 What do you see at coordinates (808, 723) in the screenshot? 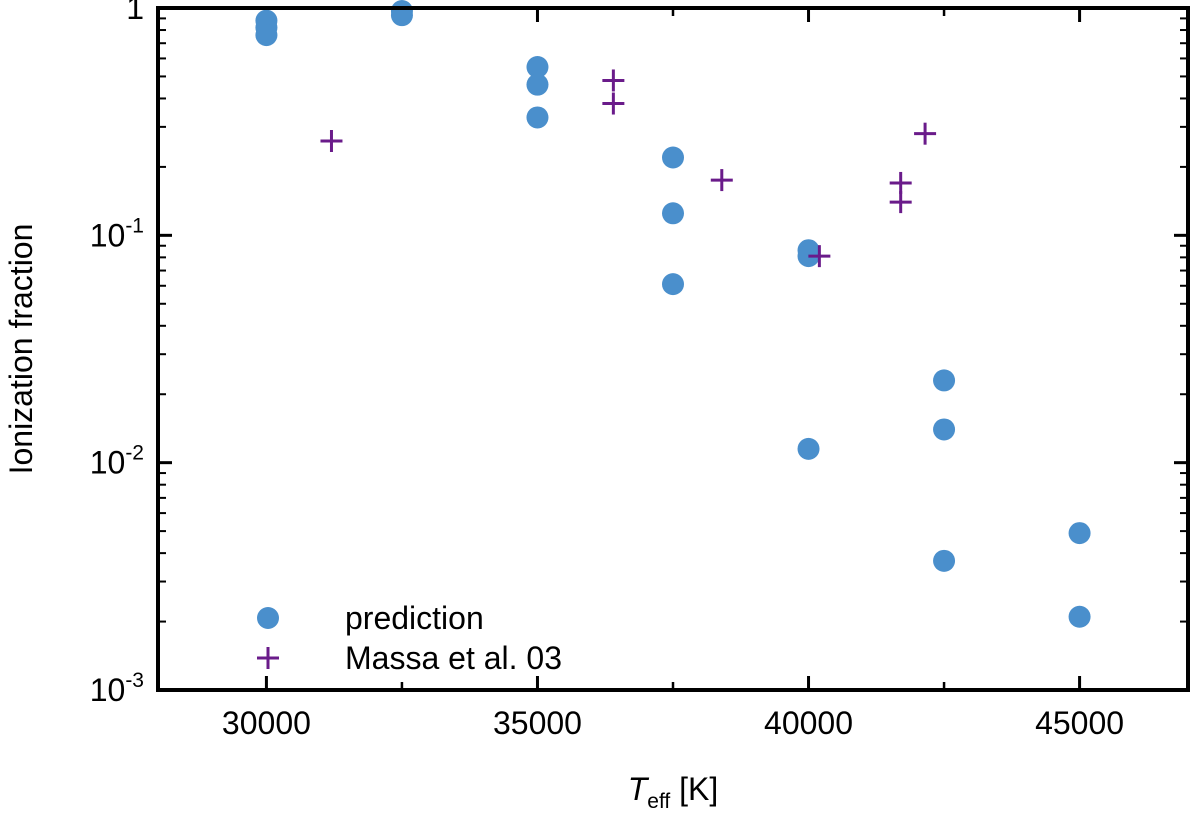
I see `x-tick-label: 40000` at bounding box center [808, 723].